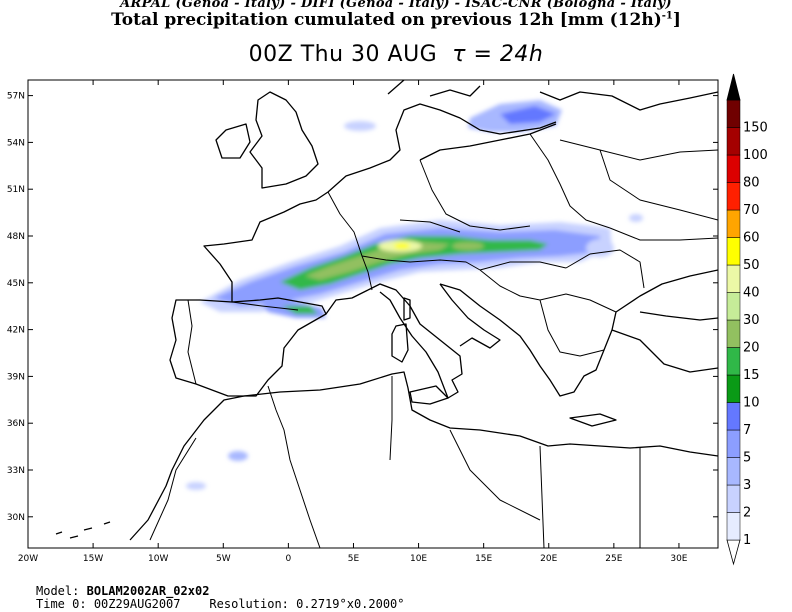 The image size is (792, 612). I want to click on colorbar-label-5: 5, so click(747, 458).